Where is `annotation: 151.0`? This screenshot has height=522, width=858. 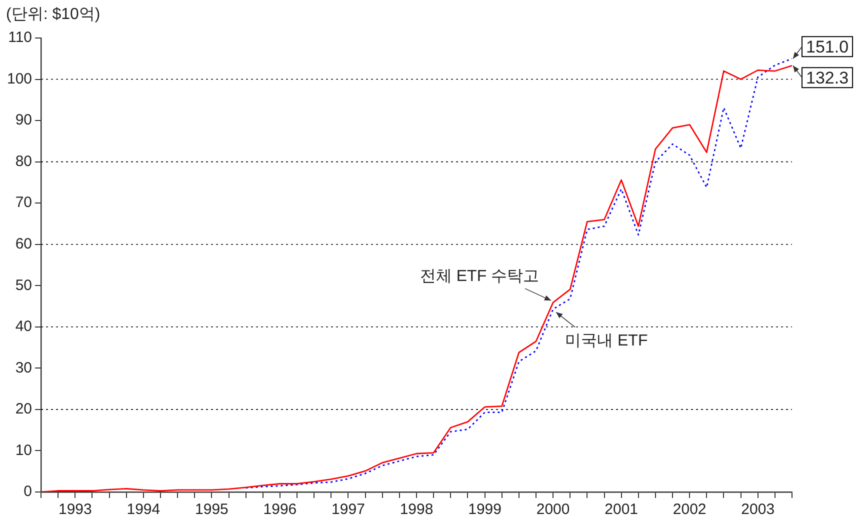 annotation: 151.0 is located at coordinates (827, 46).